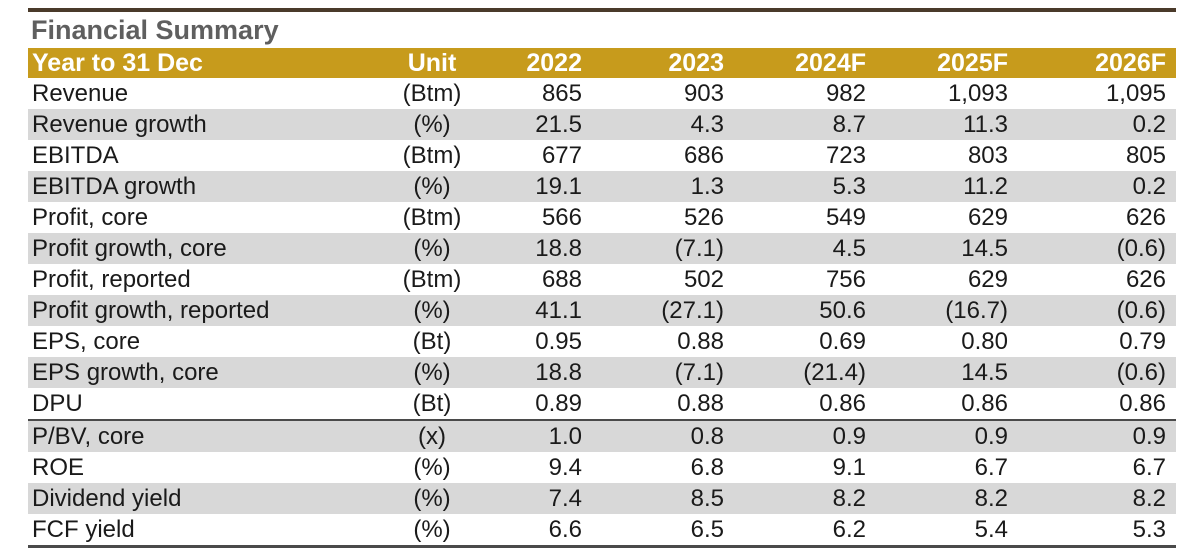 The height and width of the screenshot is (556, 1200). Describe the element at coordinates (689, 186) in the screenshot. I see `value-2023: 1.3` at that location.